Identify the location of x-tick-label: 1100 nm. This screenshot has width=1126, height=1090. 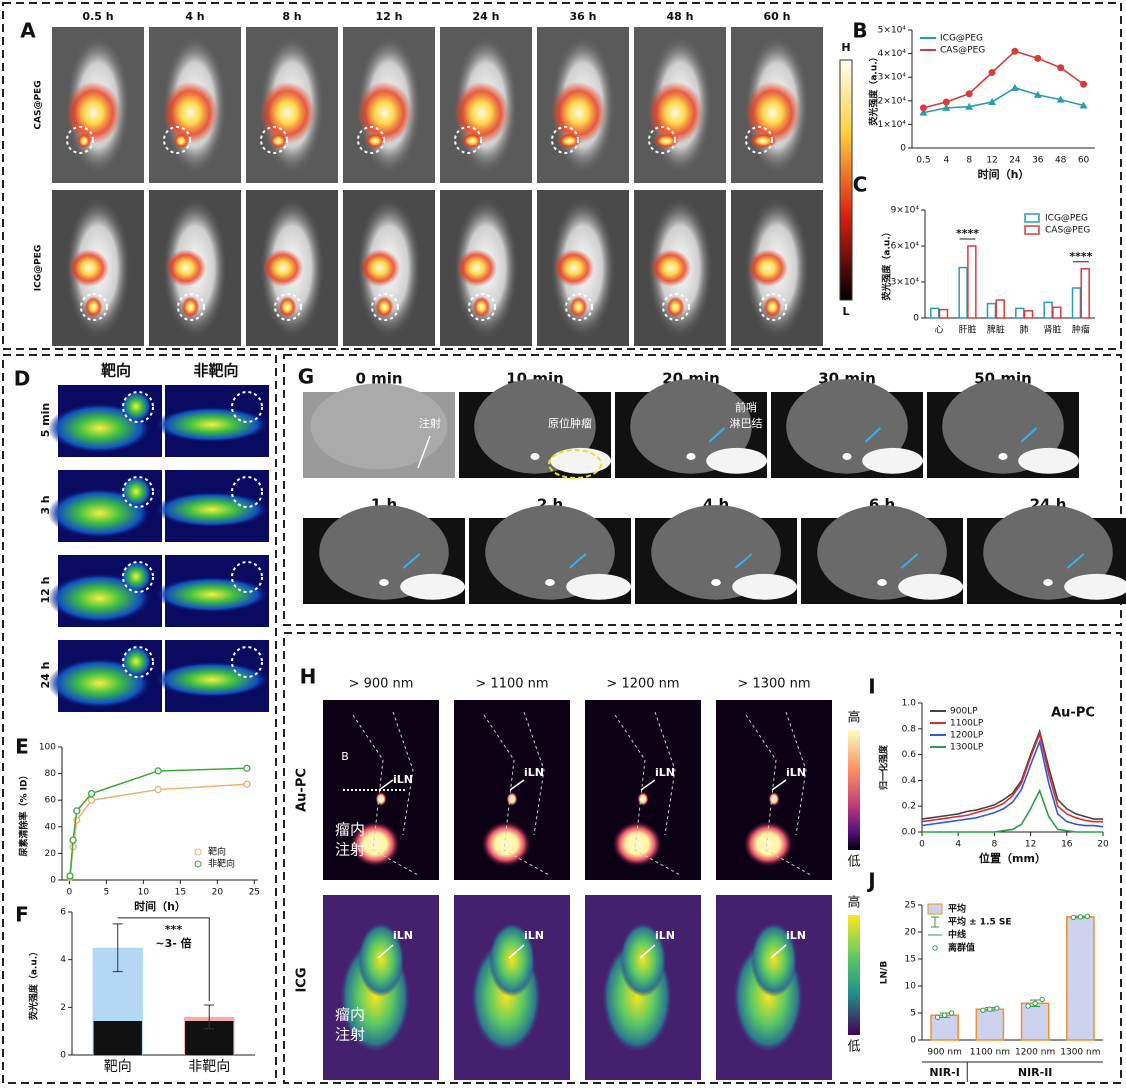
(990, 1053).